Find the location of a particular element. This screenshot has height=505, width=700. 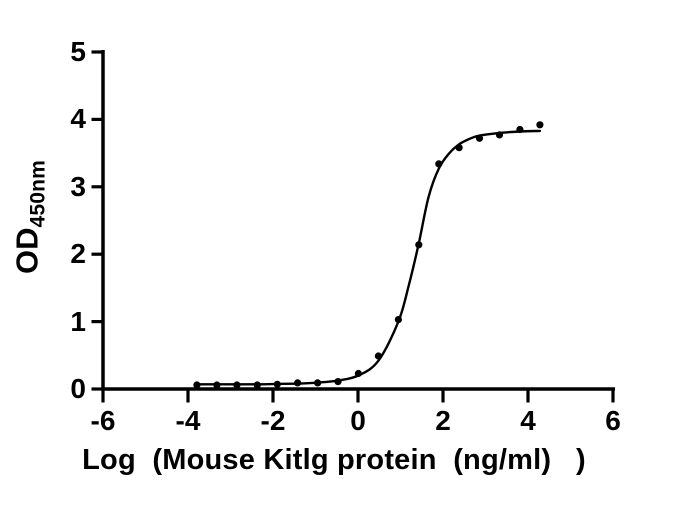

y-tick-label: 2 is located at coordinates (78, 254).